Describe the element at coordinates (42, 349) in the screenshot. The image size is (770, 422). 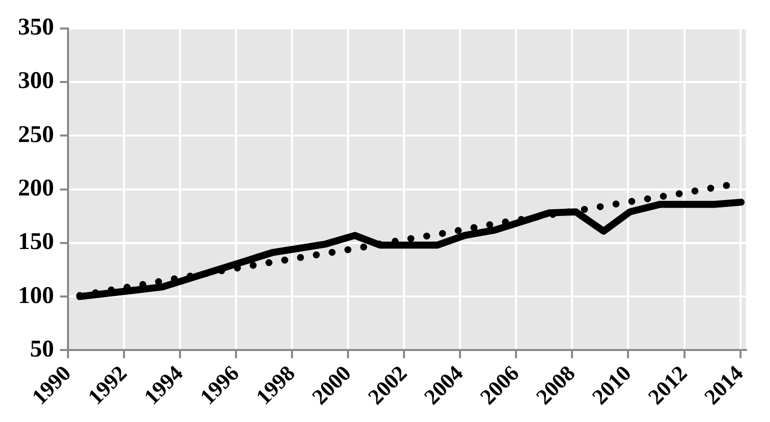
I see `y-tick-label: 50` at that location.